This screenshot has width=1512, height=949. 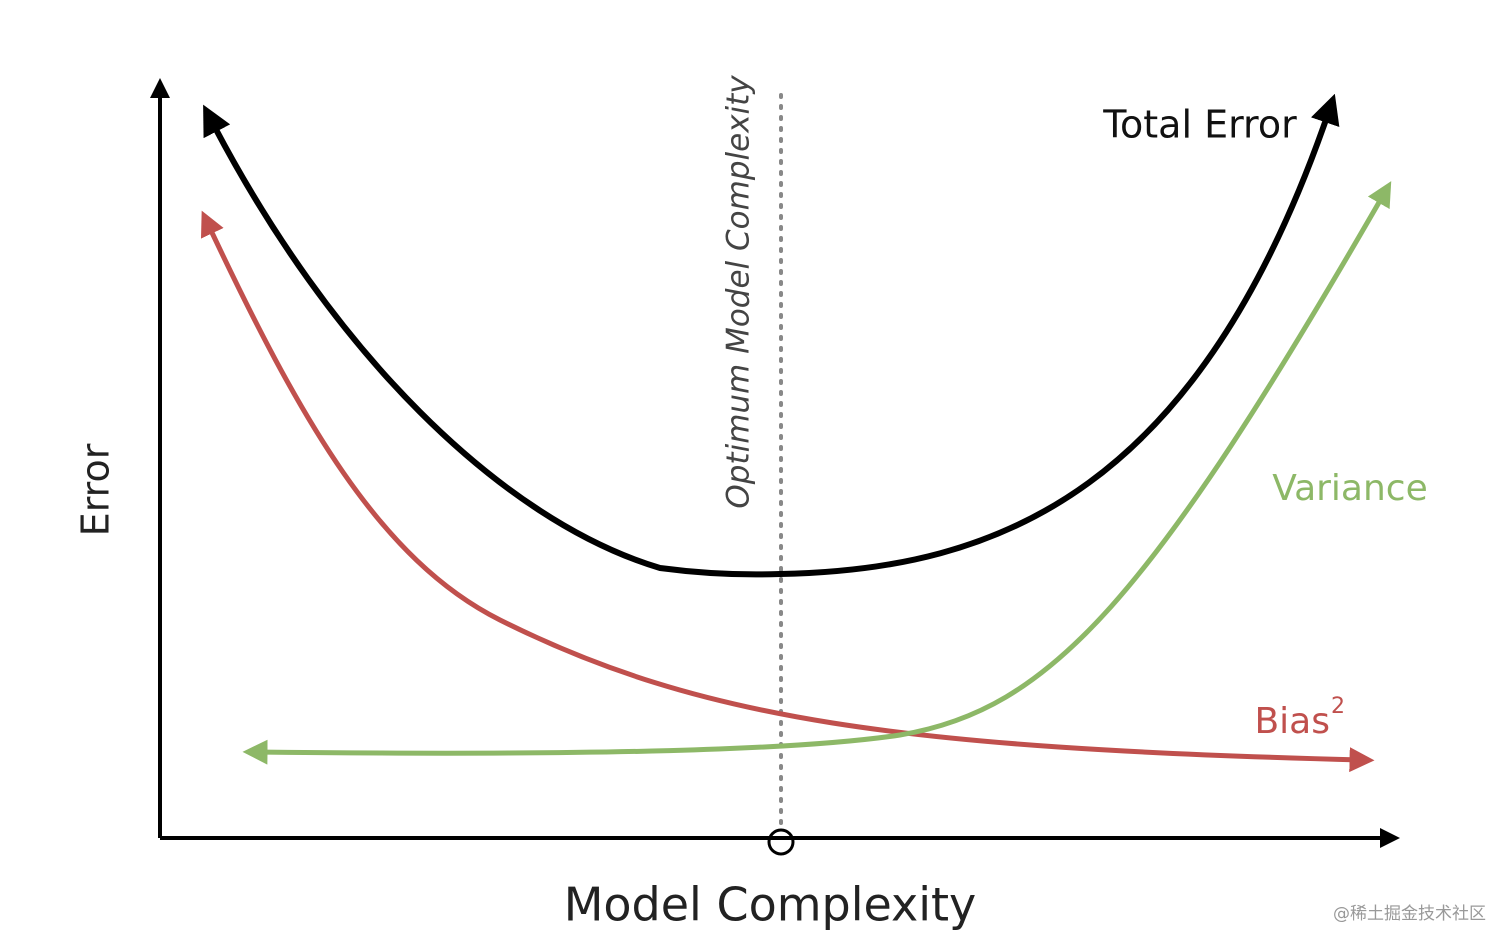 What do you see at coordinates (1292, 721) in the screenshot?
I see `bias-label: Bias` at bounding box center [1292, 721].